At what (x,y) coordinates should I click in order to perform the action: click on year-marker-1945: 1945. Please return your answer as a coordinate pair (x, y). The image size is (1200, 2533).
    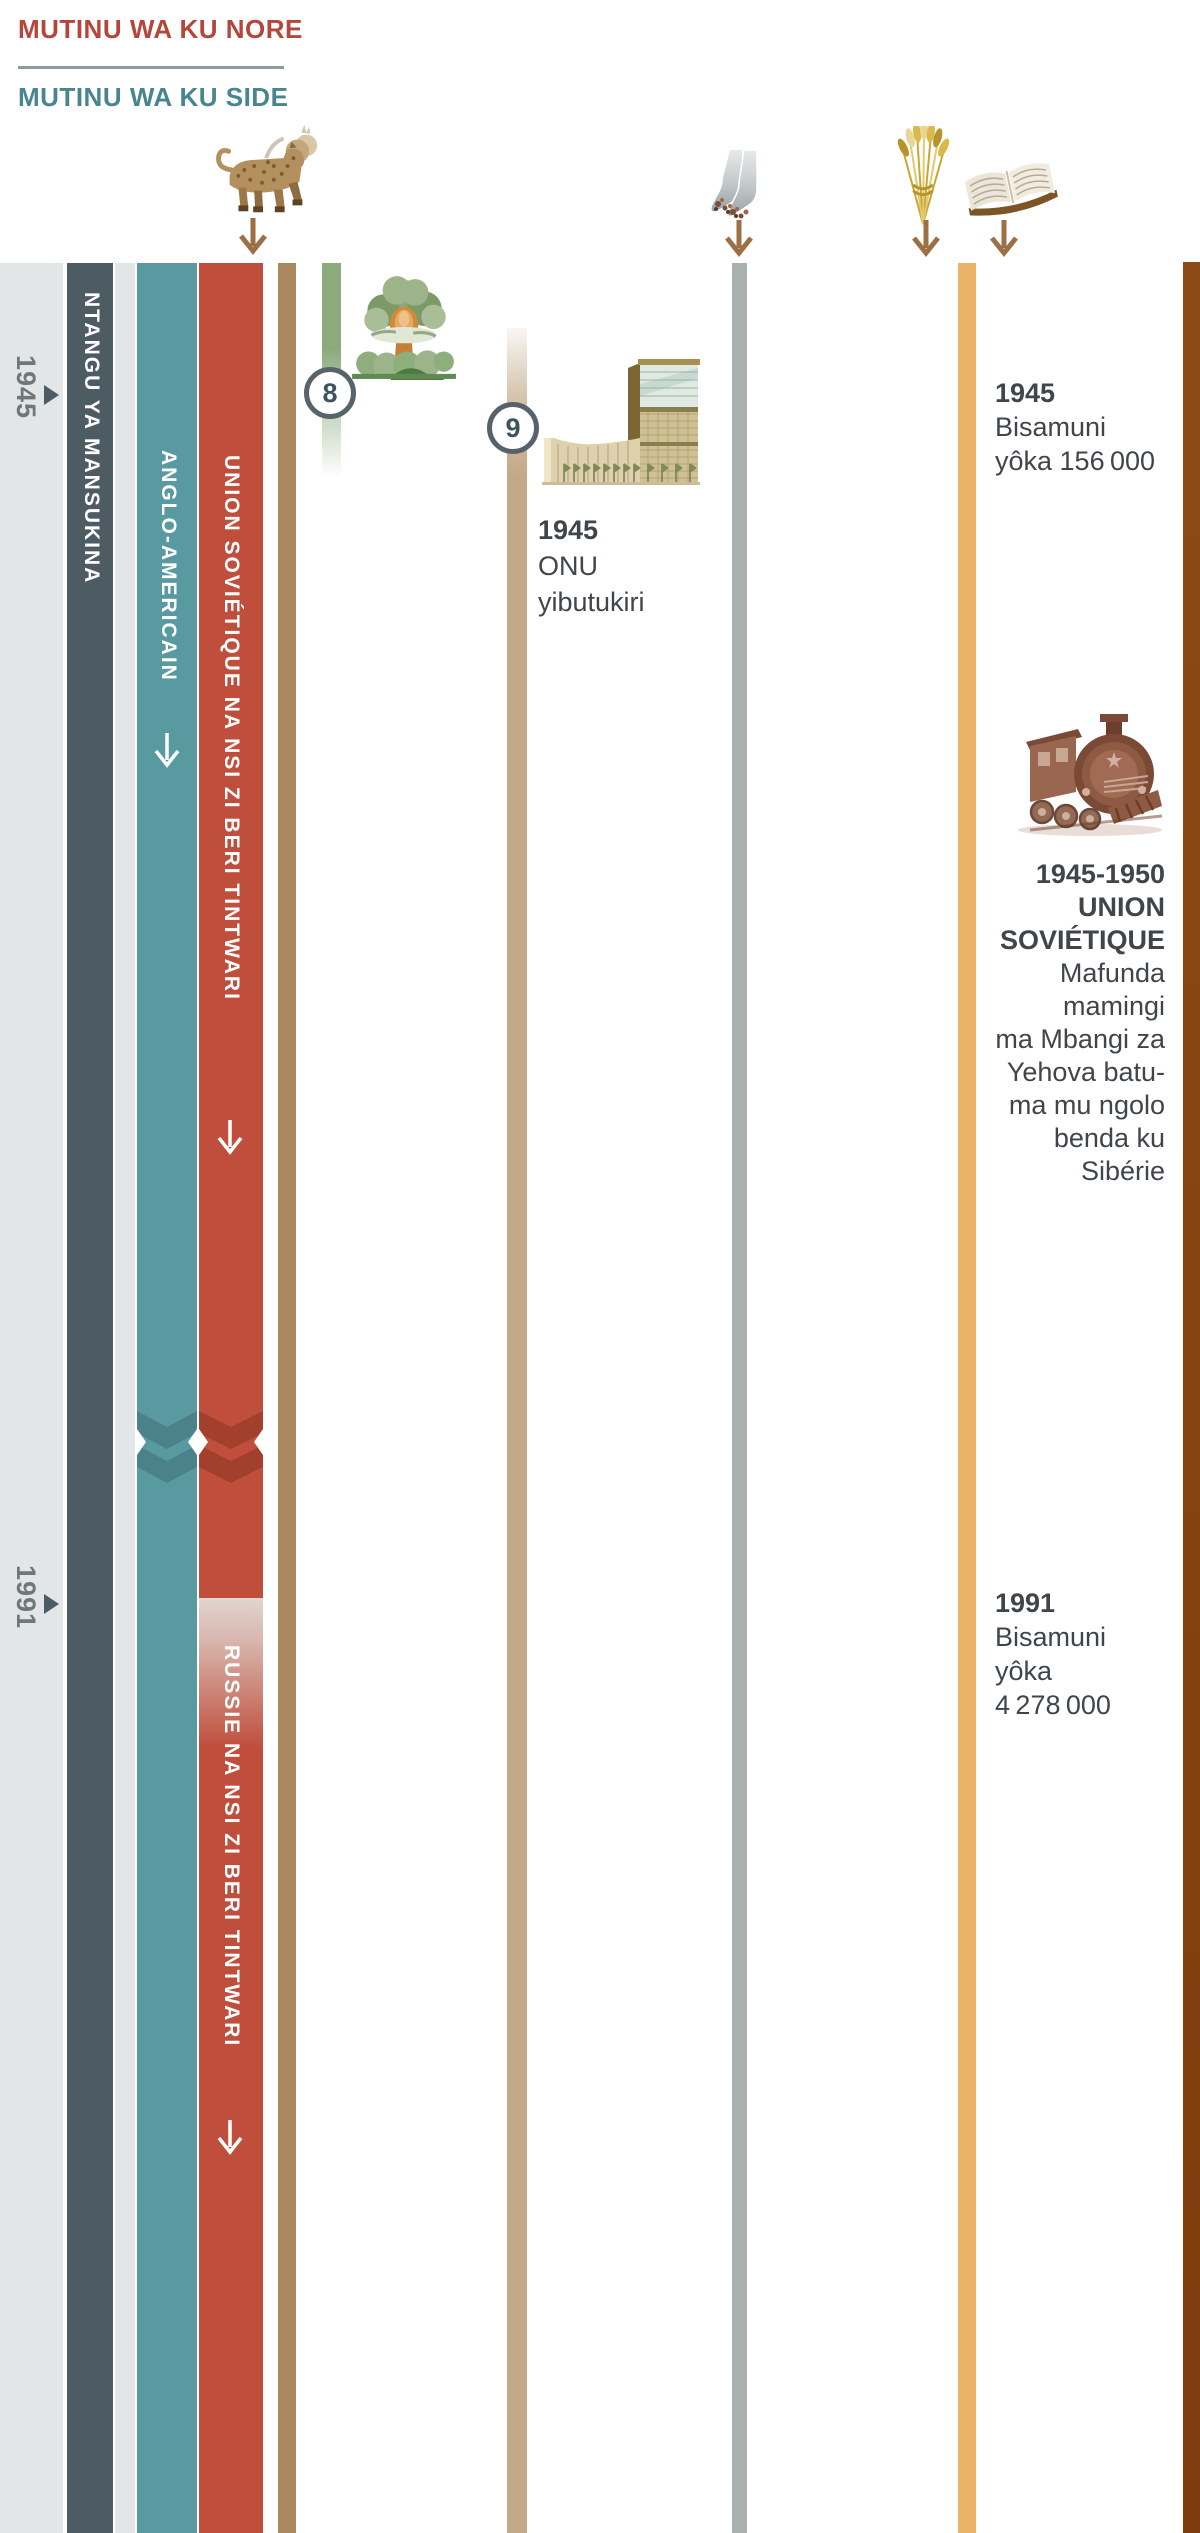
    Looking at the image, I should click on (26, 387).